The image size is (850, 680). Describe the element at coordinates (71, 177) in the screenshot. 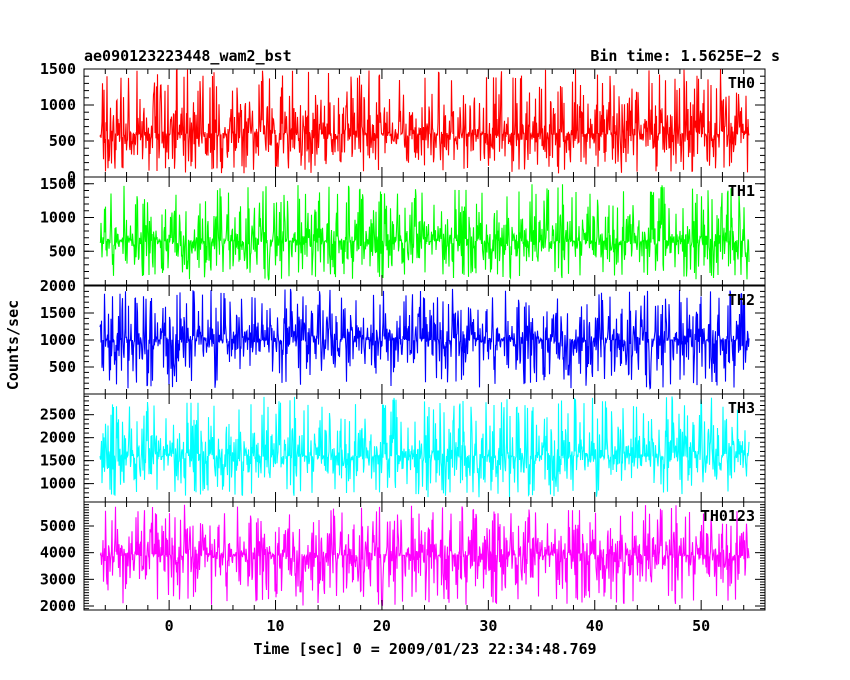

I see `y-tick-label: 0` at that location.